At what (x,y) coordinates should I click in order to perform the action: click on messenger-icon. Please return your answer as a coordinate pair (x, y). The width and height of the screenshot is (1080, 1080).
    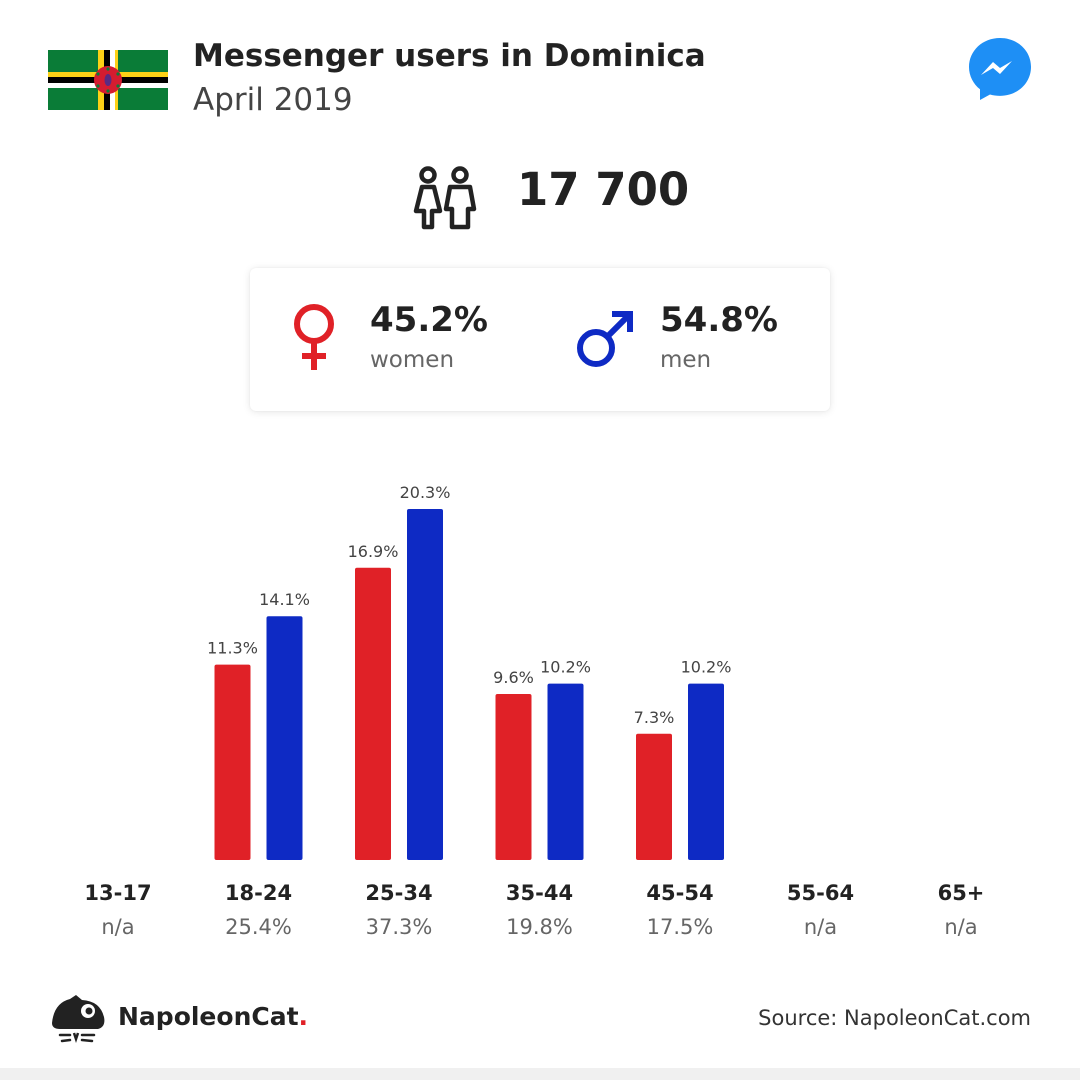
    Looking at the image, I should click on (1000, 69).